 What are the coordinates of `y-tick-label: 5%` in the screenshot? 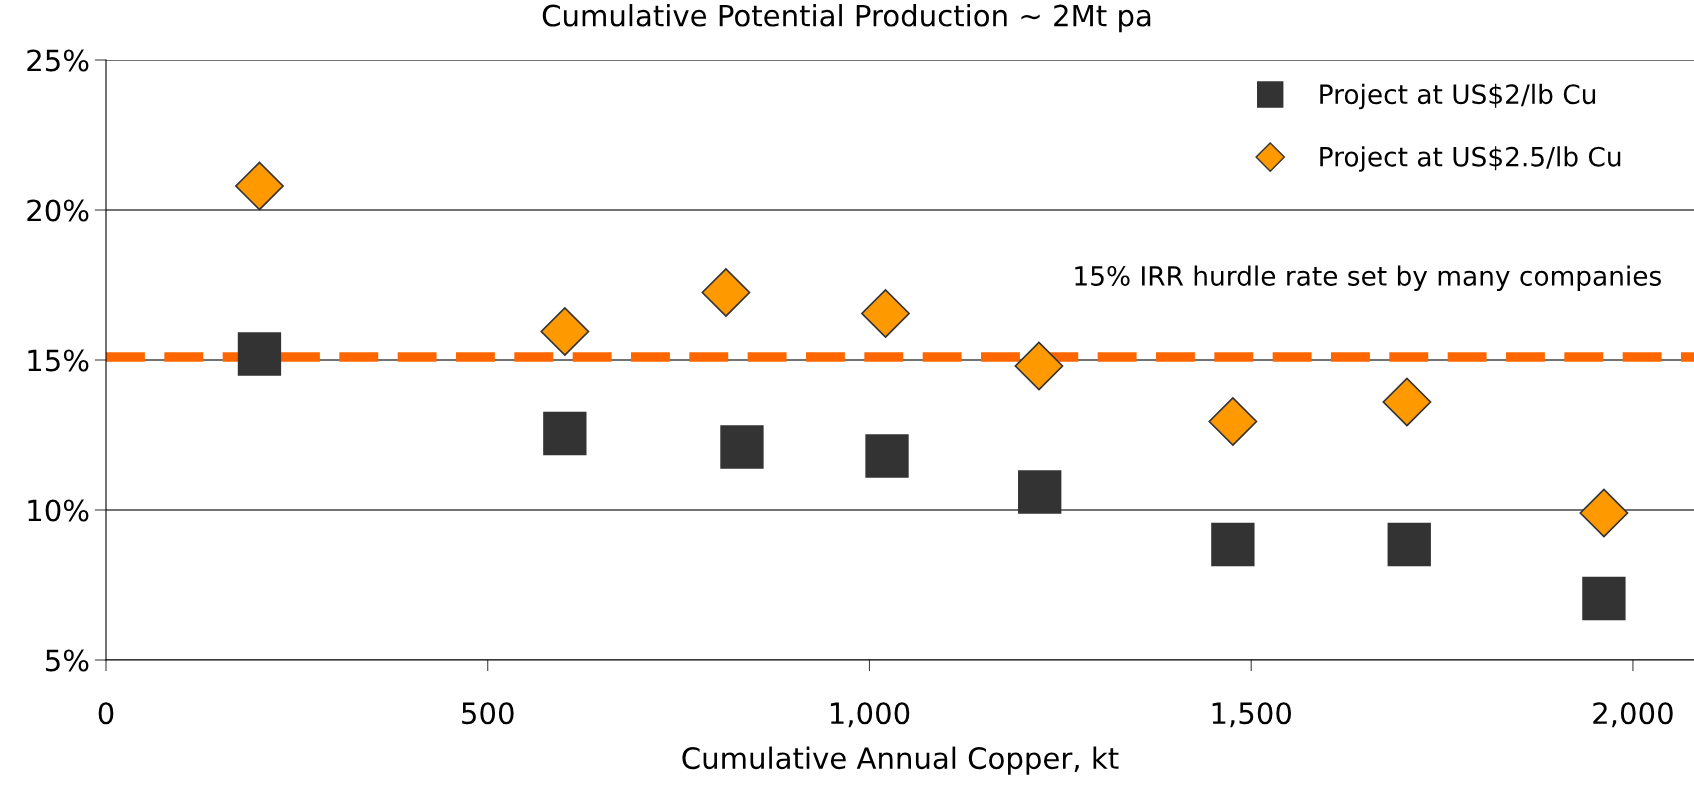 It's located at (67, 660).